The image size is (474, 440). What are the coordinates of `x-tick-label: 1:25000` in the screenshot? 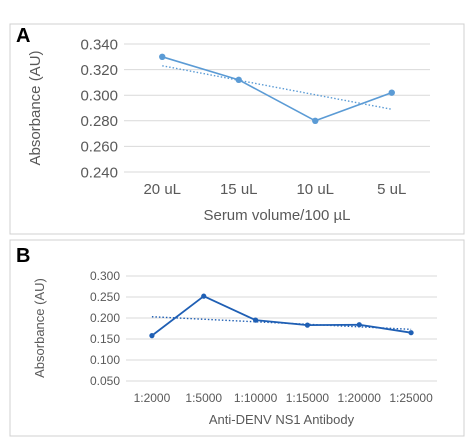 It's located at (411, 398).